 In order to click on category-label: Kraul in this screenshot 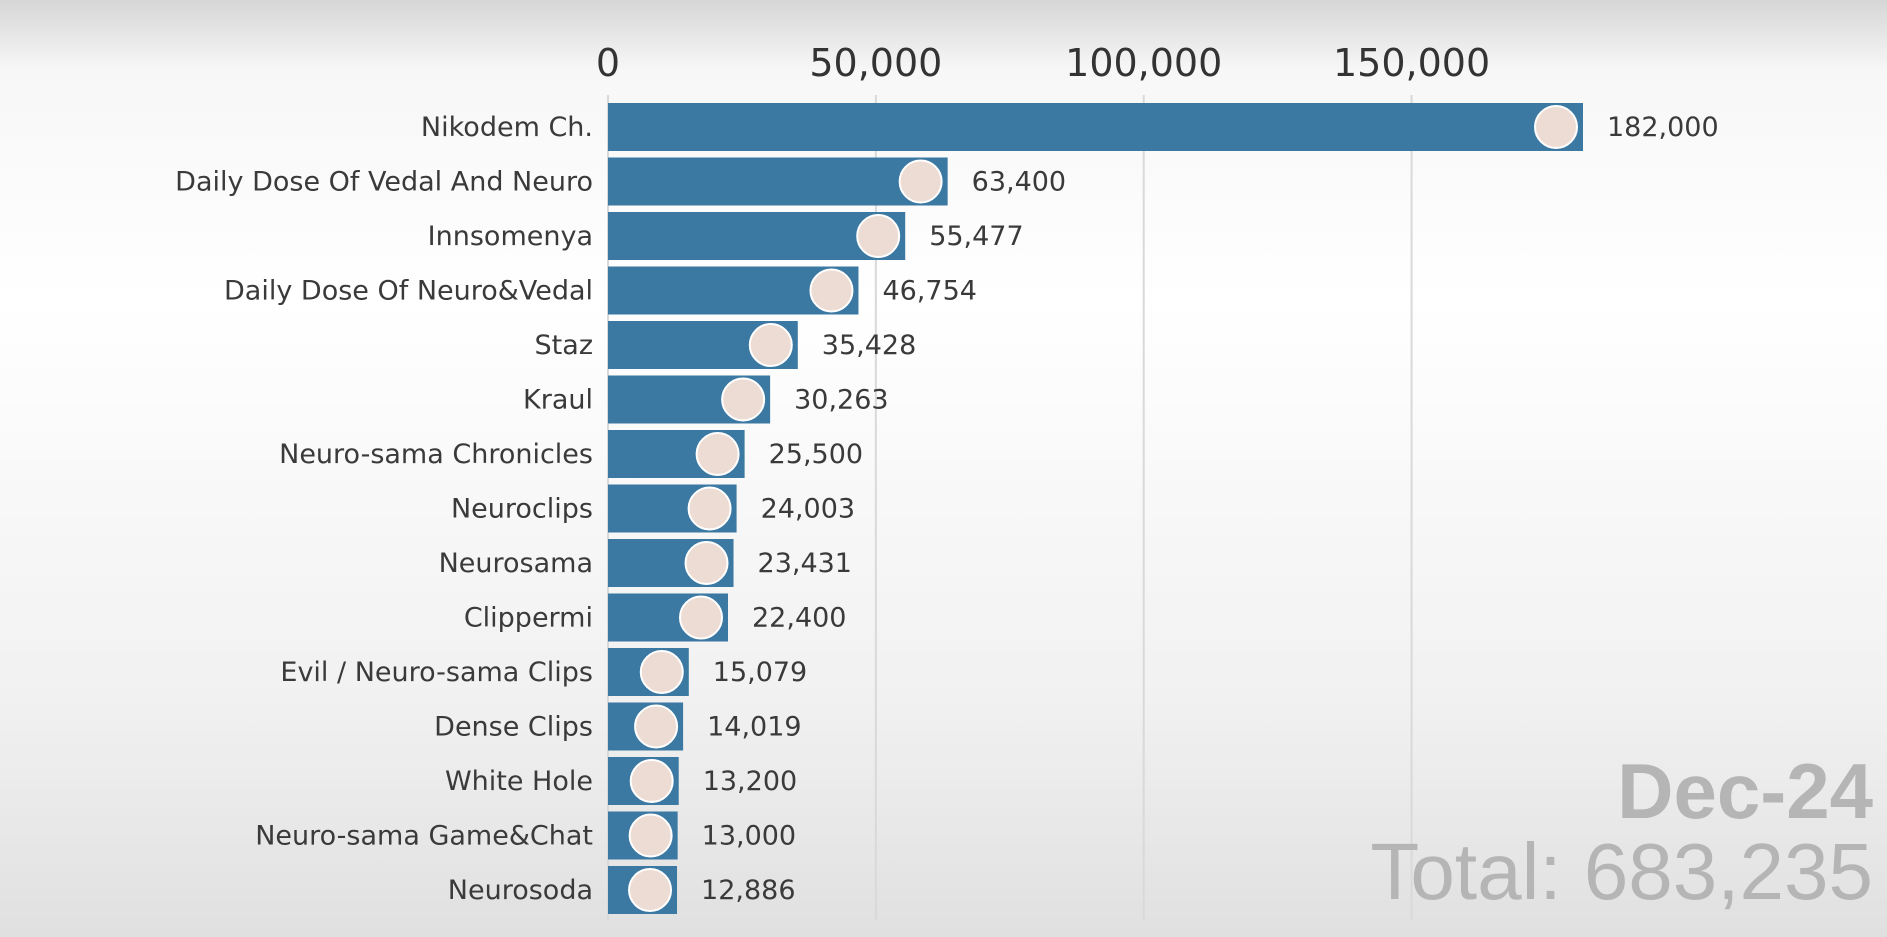, I will do `click(558, 400)`.